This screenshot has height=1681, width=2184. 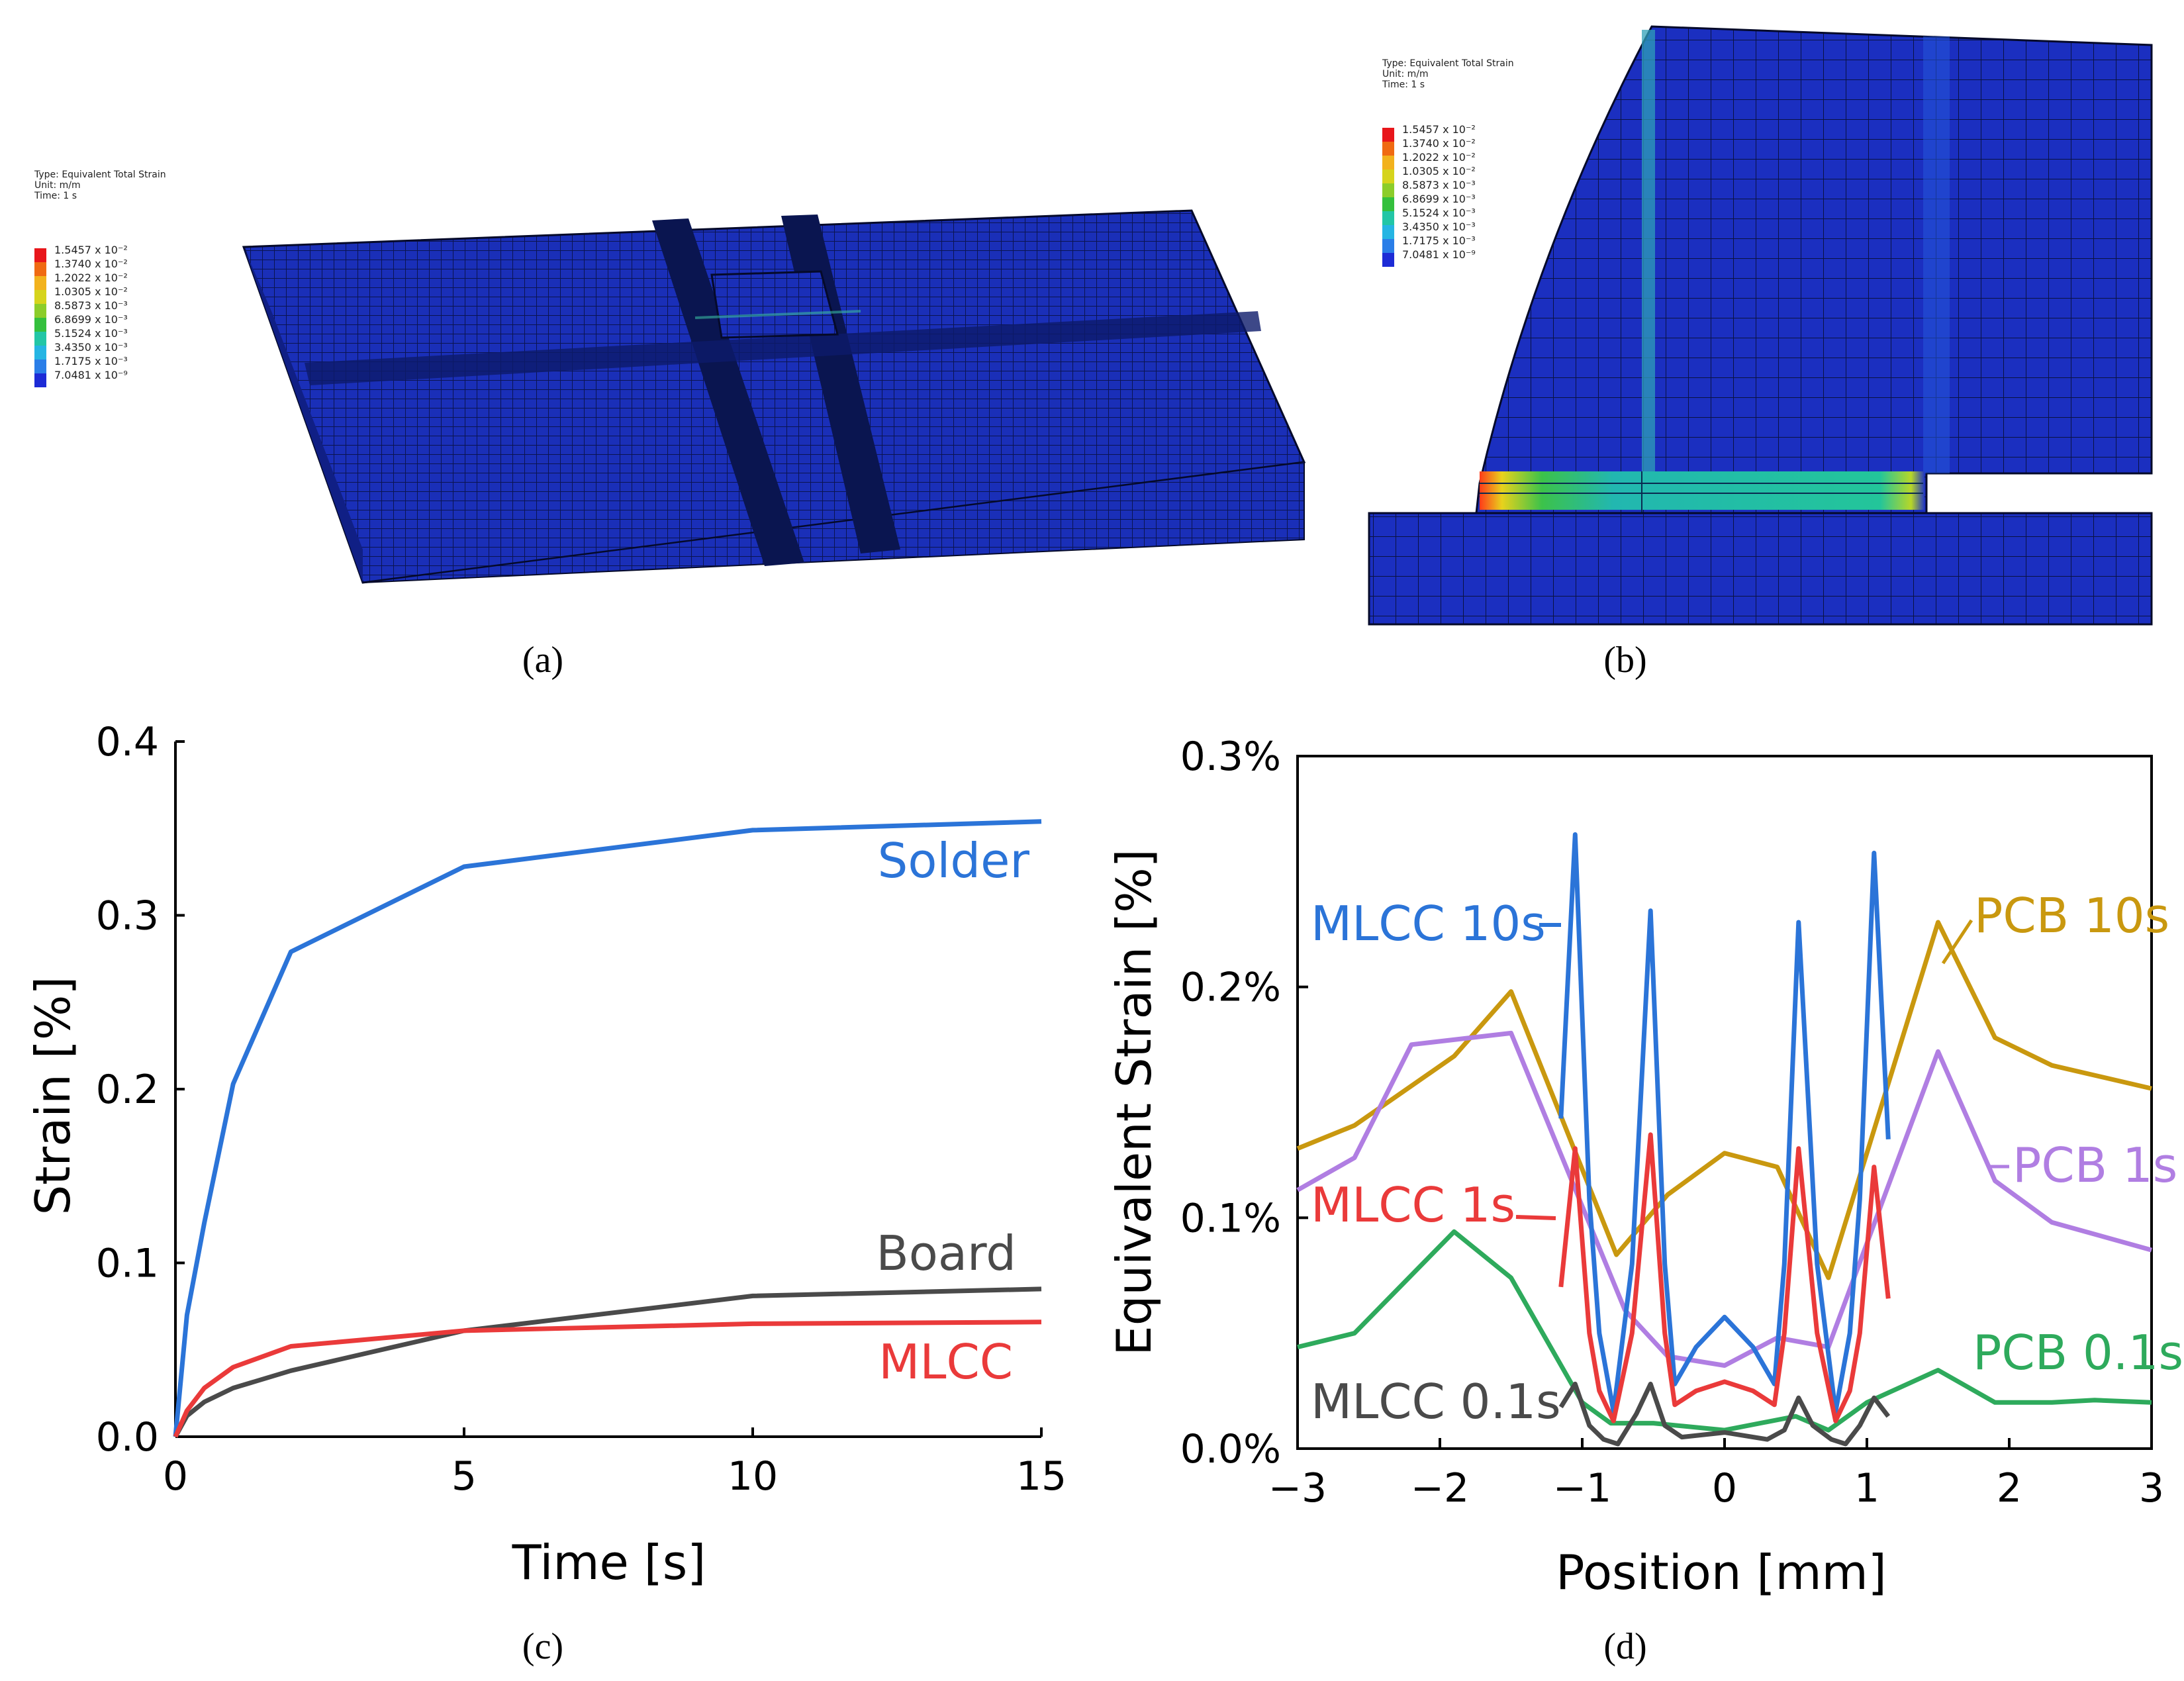 What do you see at coordinates (175, 1476) in the screenshot?
I see `x-tick-label: 0` at bounding box center [175, 1476].